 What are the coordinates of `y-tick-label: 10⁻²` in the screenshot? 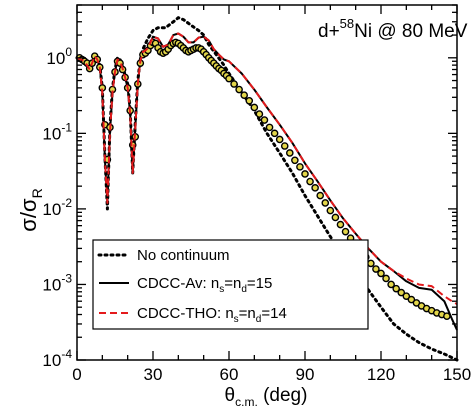 It's located at (57, 207).